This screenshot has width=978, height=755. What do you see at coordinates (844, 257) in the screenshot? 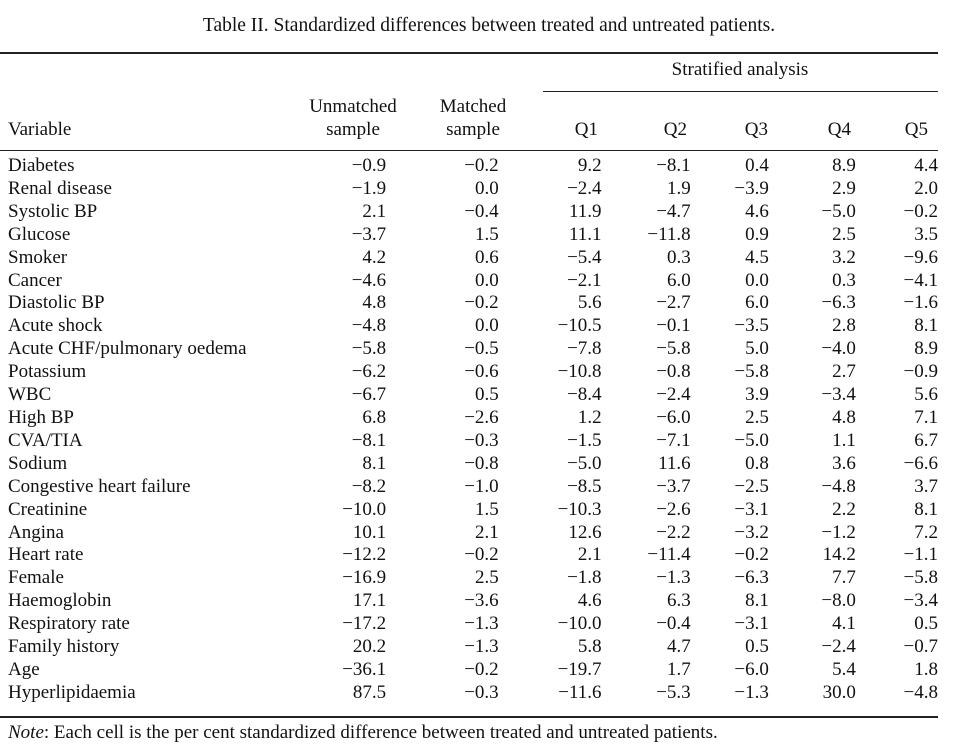
I see `value-cell: 3.2` at bounding box center [844, 257].